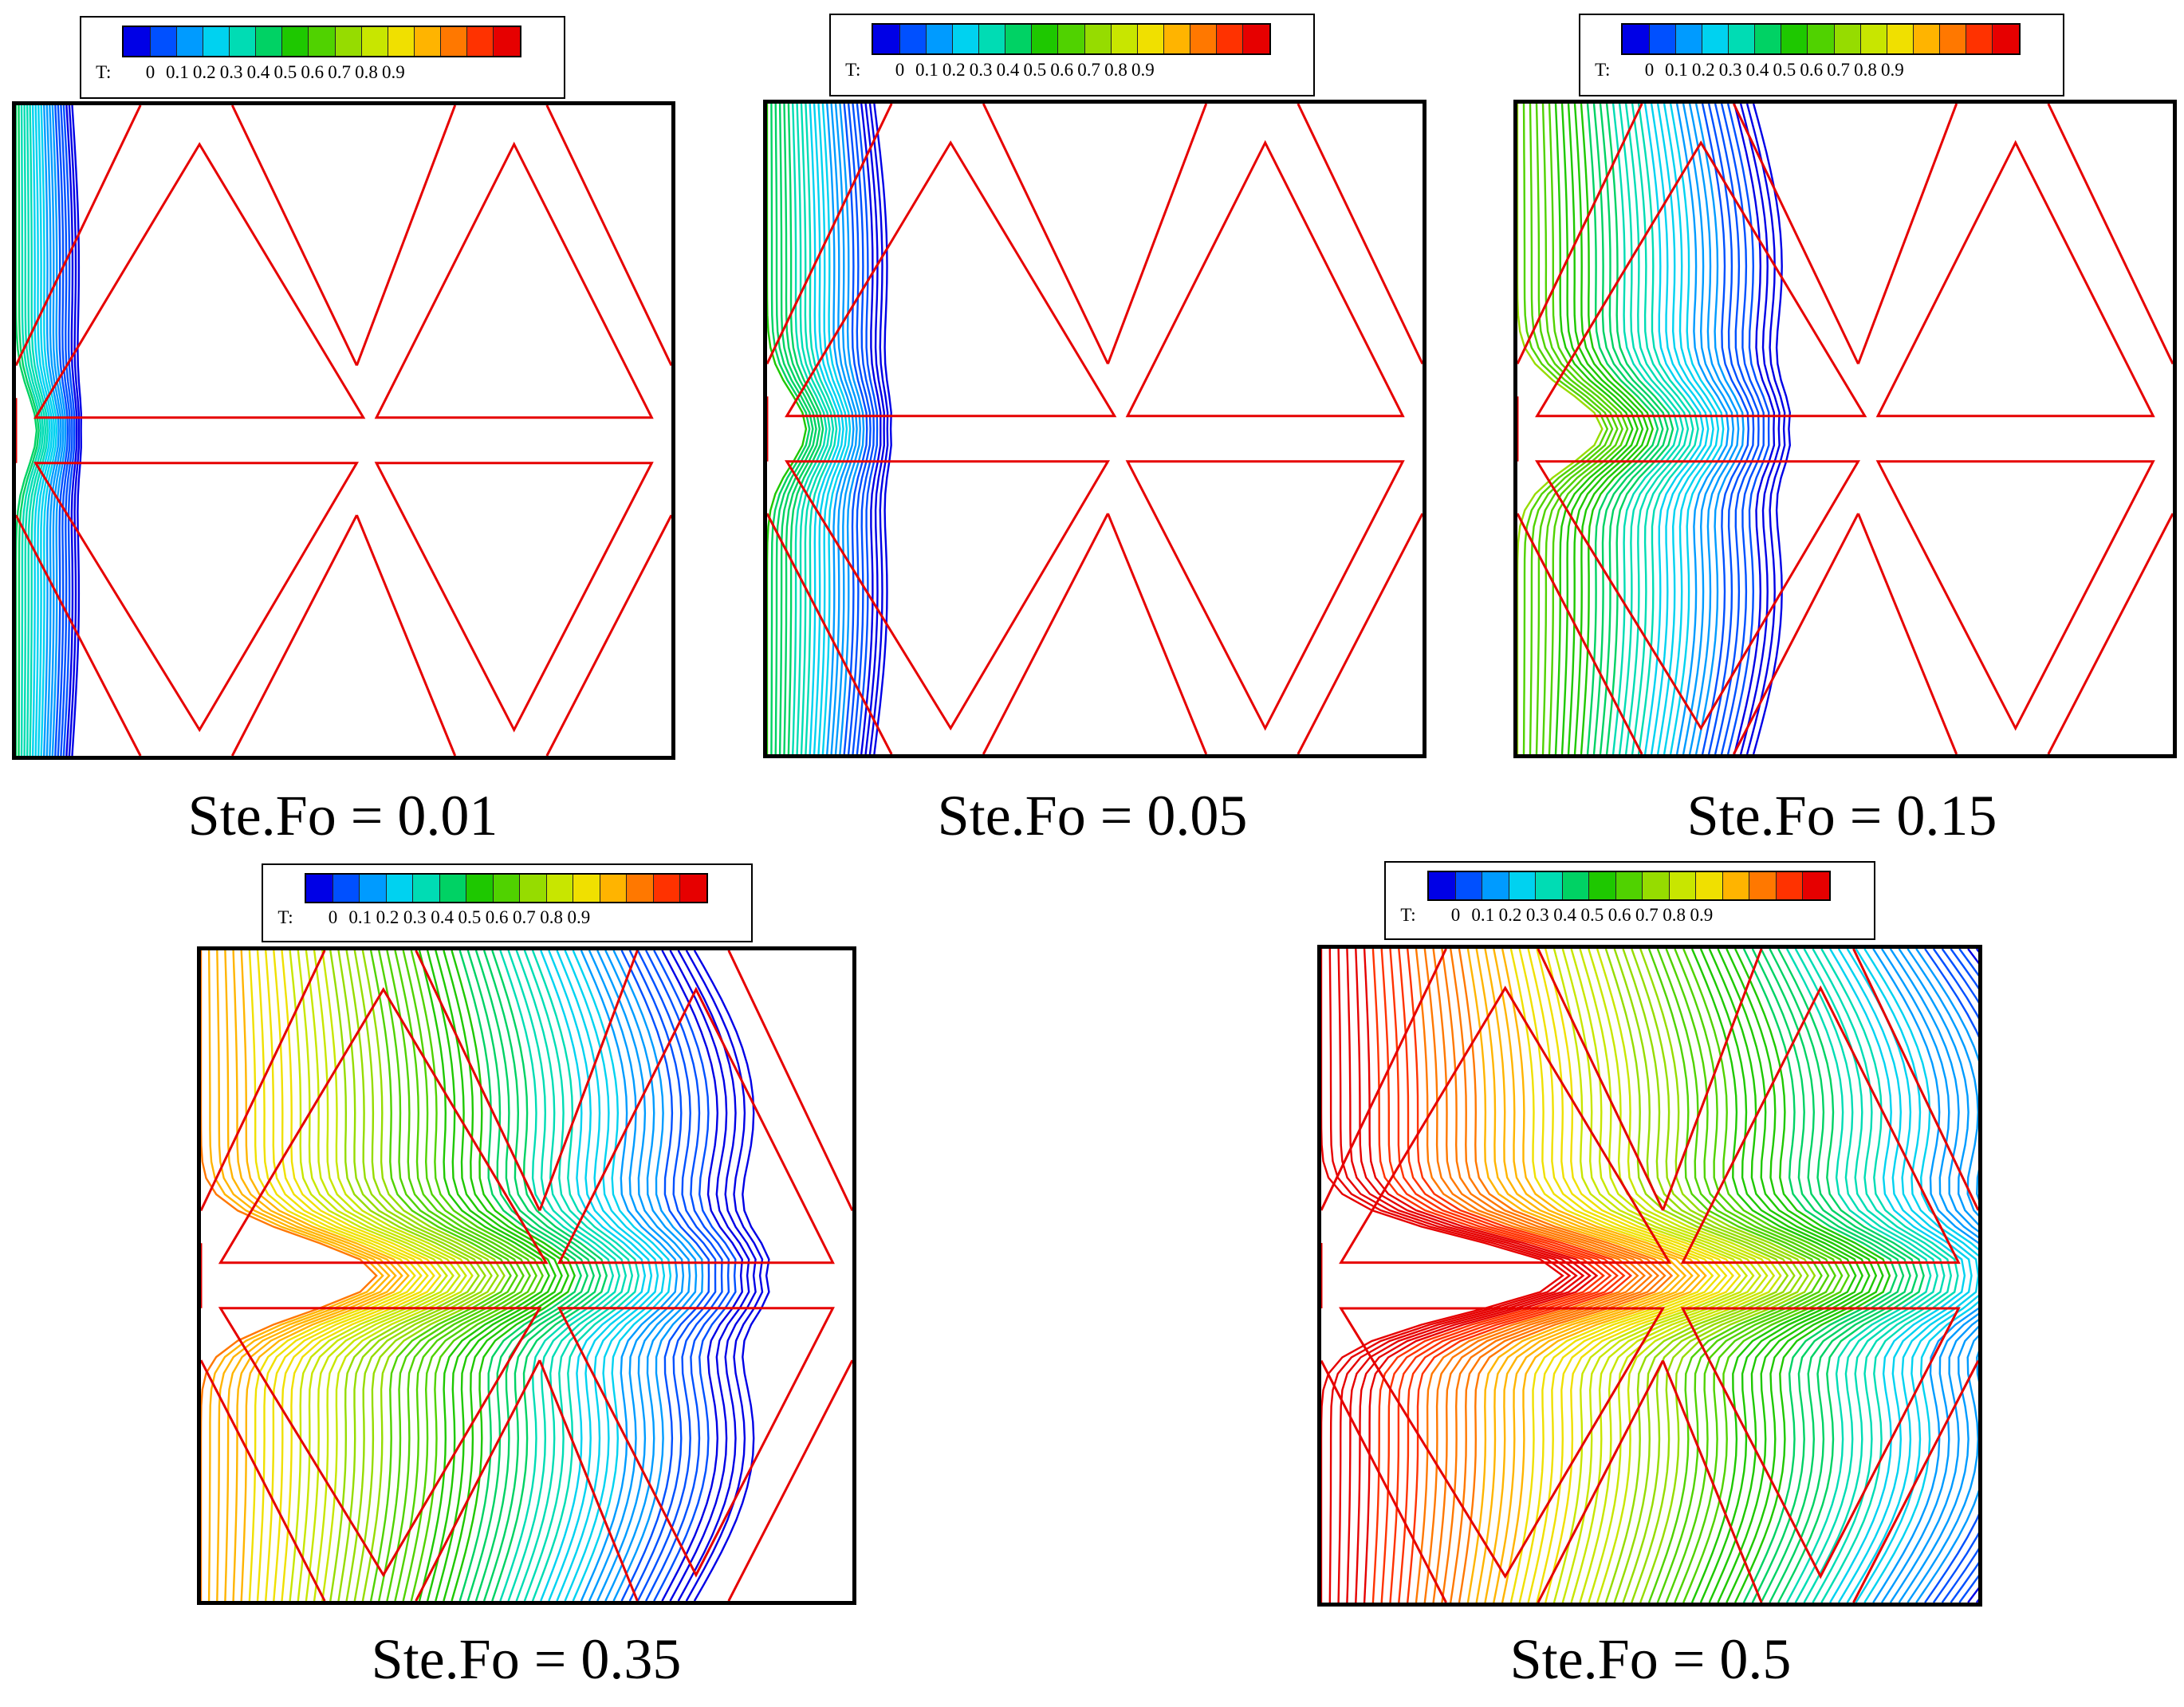  I want to click on caption: Ste.Fo = 0.05, so click(1092, 816).